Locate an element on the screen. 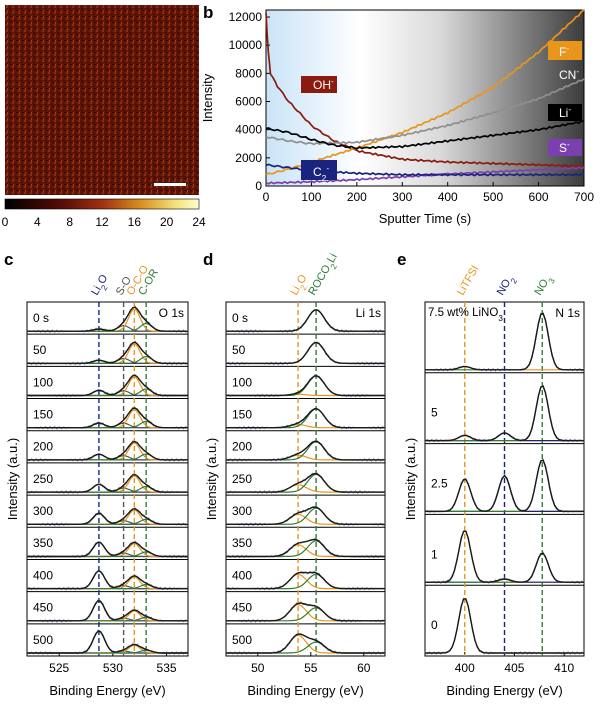 The width and height of the screenshot is (600, 709). colorbar-tick-label: 24 is located at coordinates (199, 222).